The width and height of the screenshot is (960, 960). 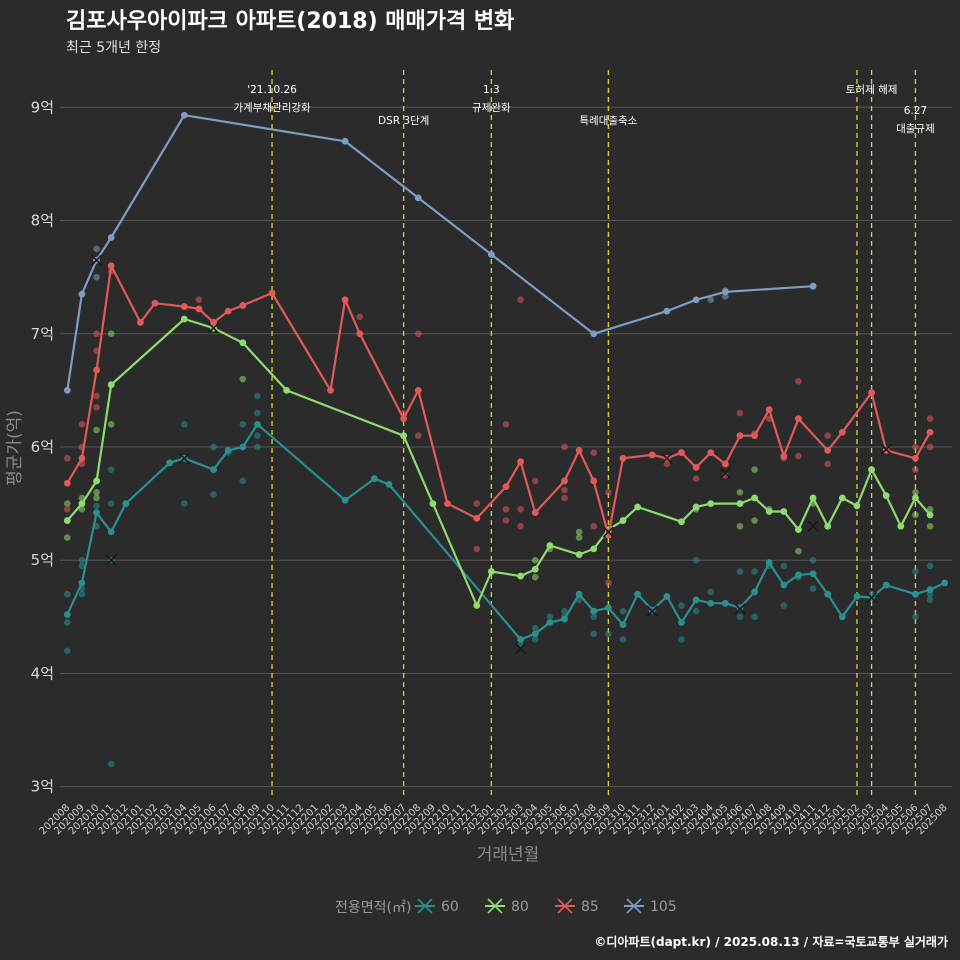 What do you see at coordinates (15, 448) in the screenshot?
I see `y-axis-title: 평균가(억)` at bounding box center [15, 448].